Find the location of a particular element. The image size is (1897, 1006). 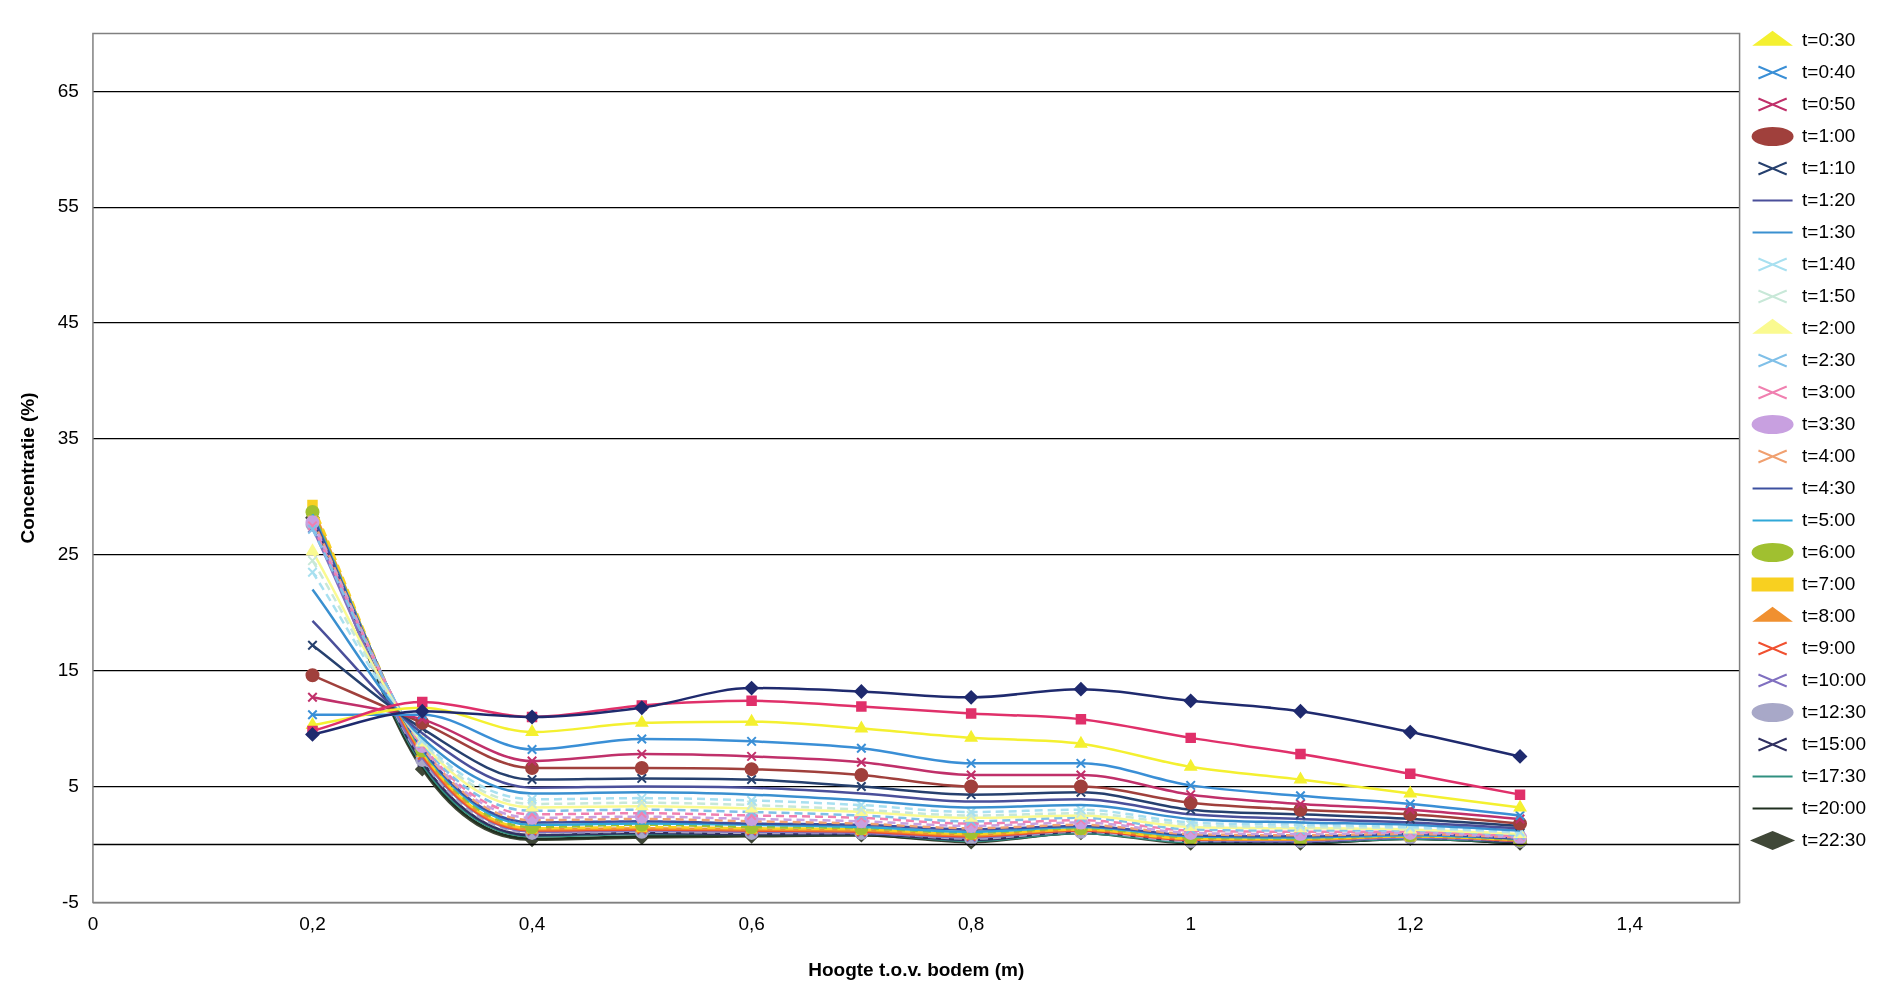

legend-label: t=1:40 is located at coordinates (1829, 263).